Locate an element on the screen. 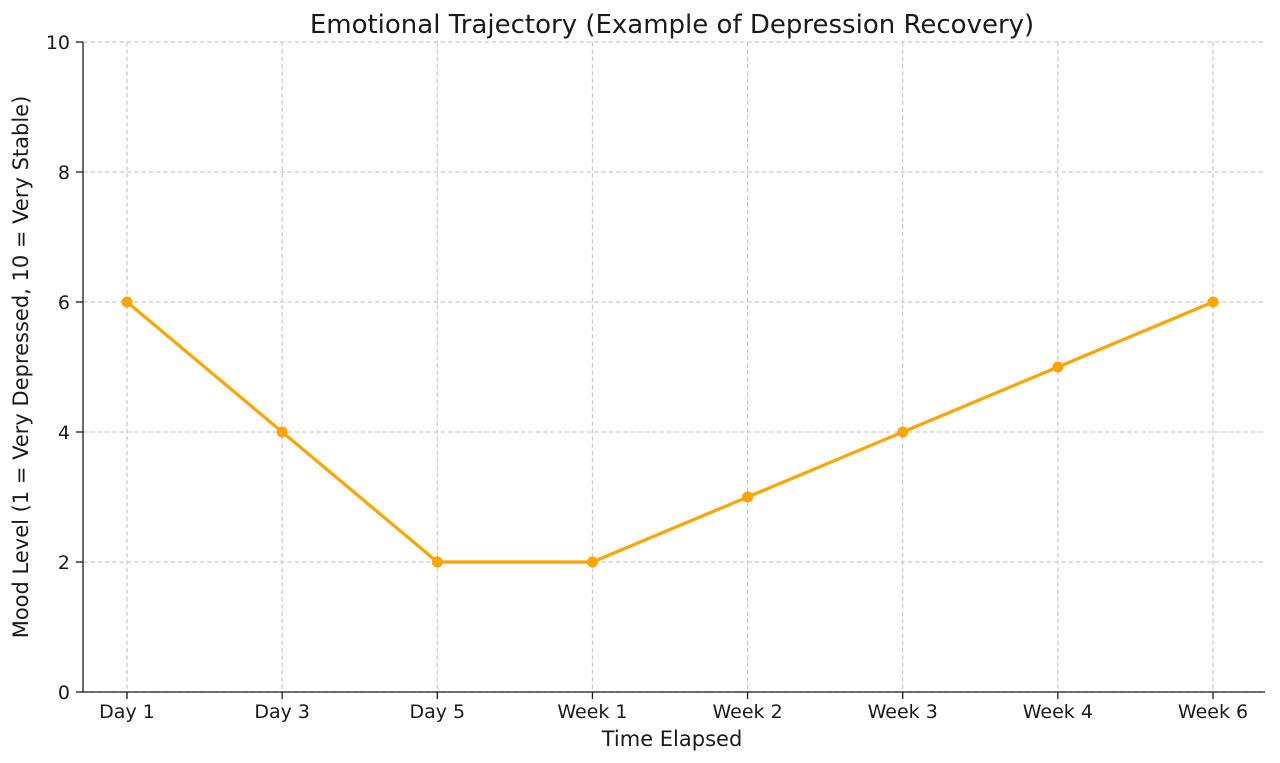 The height and width of the screenshot is (763, 1280). y-tick-label: 0 is located at coordinates (64, 693).